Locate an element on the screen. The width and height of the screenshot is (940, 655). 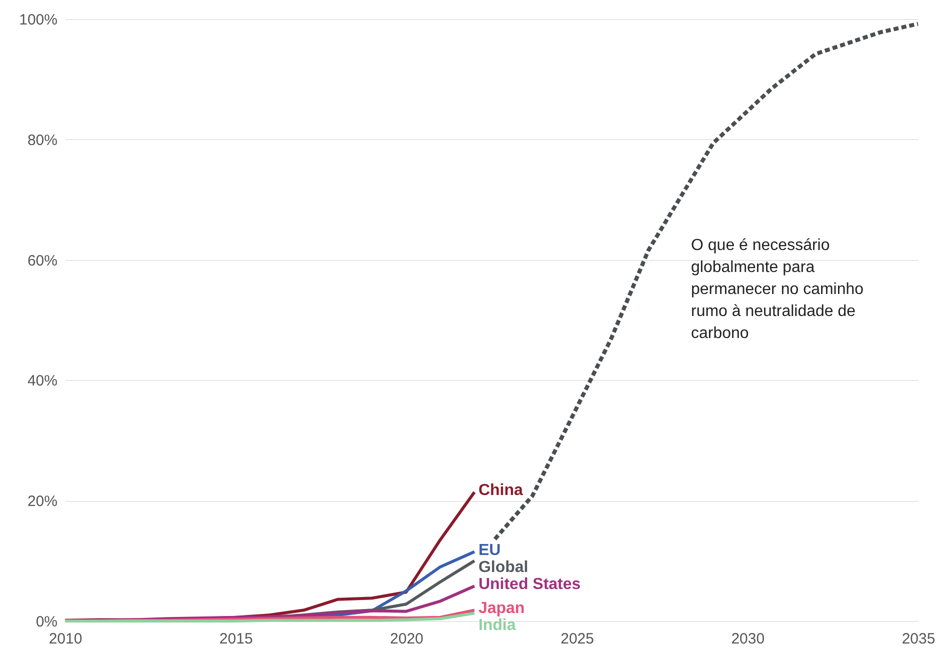
series-label: Japan is located at coordinates (501, 609).